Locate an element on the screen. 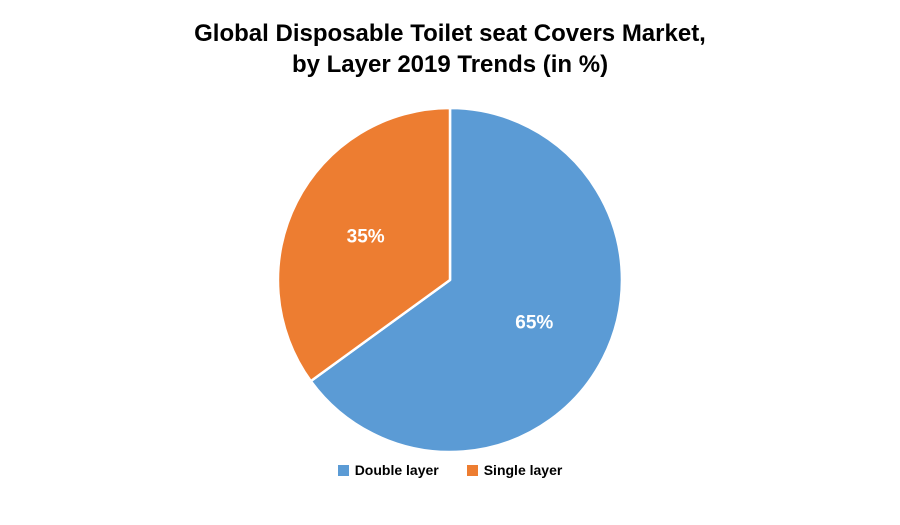 This screenshot has width=900, height=525. legend-label-single-layer: Single layer is located at coordinates (523, 470).